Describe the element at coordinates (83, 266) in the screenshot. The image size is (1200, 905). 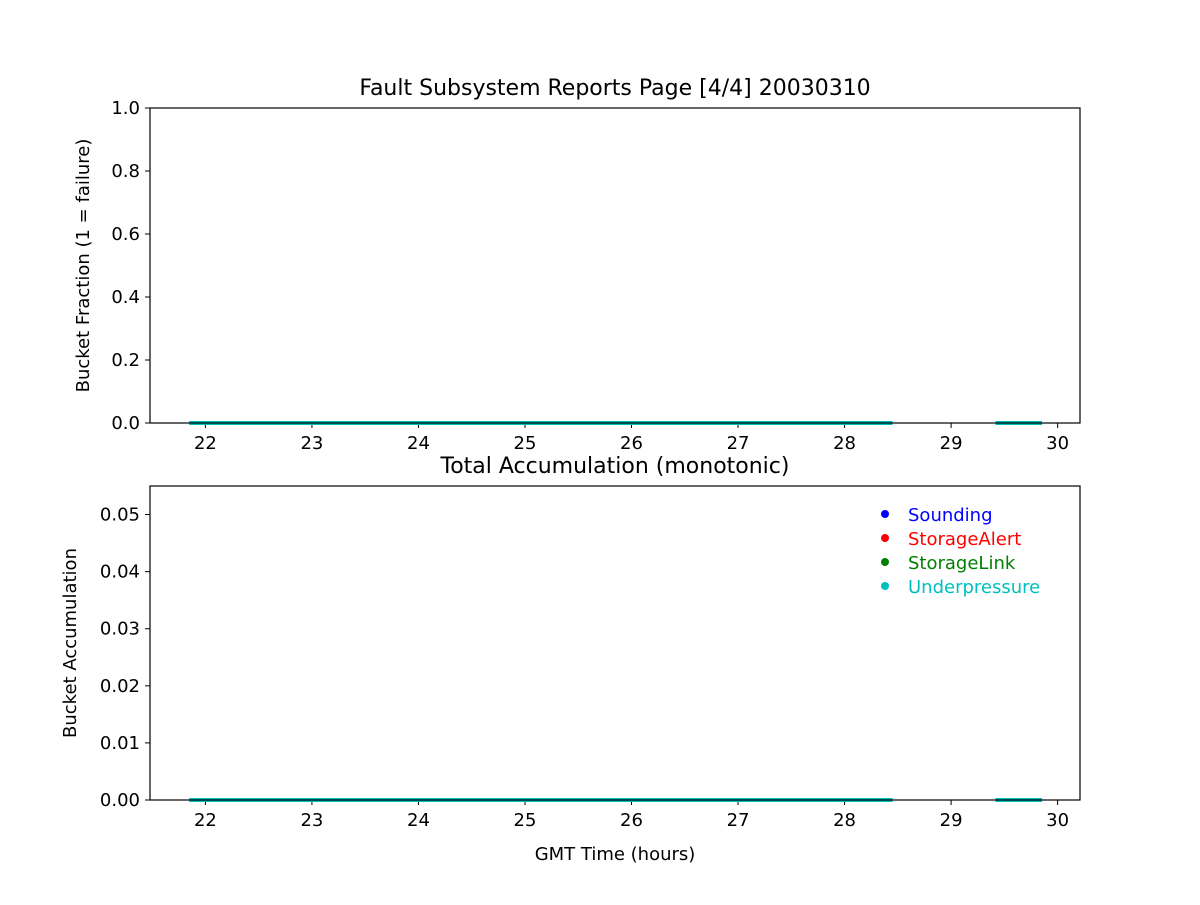
I see `y-axis-label: Bucket Fraction (1 = failure)` at that location.